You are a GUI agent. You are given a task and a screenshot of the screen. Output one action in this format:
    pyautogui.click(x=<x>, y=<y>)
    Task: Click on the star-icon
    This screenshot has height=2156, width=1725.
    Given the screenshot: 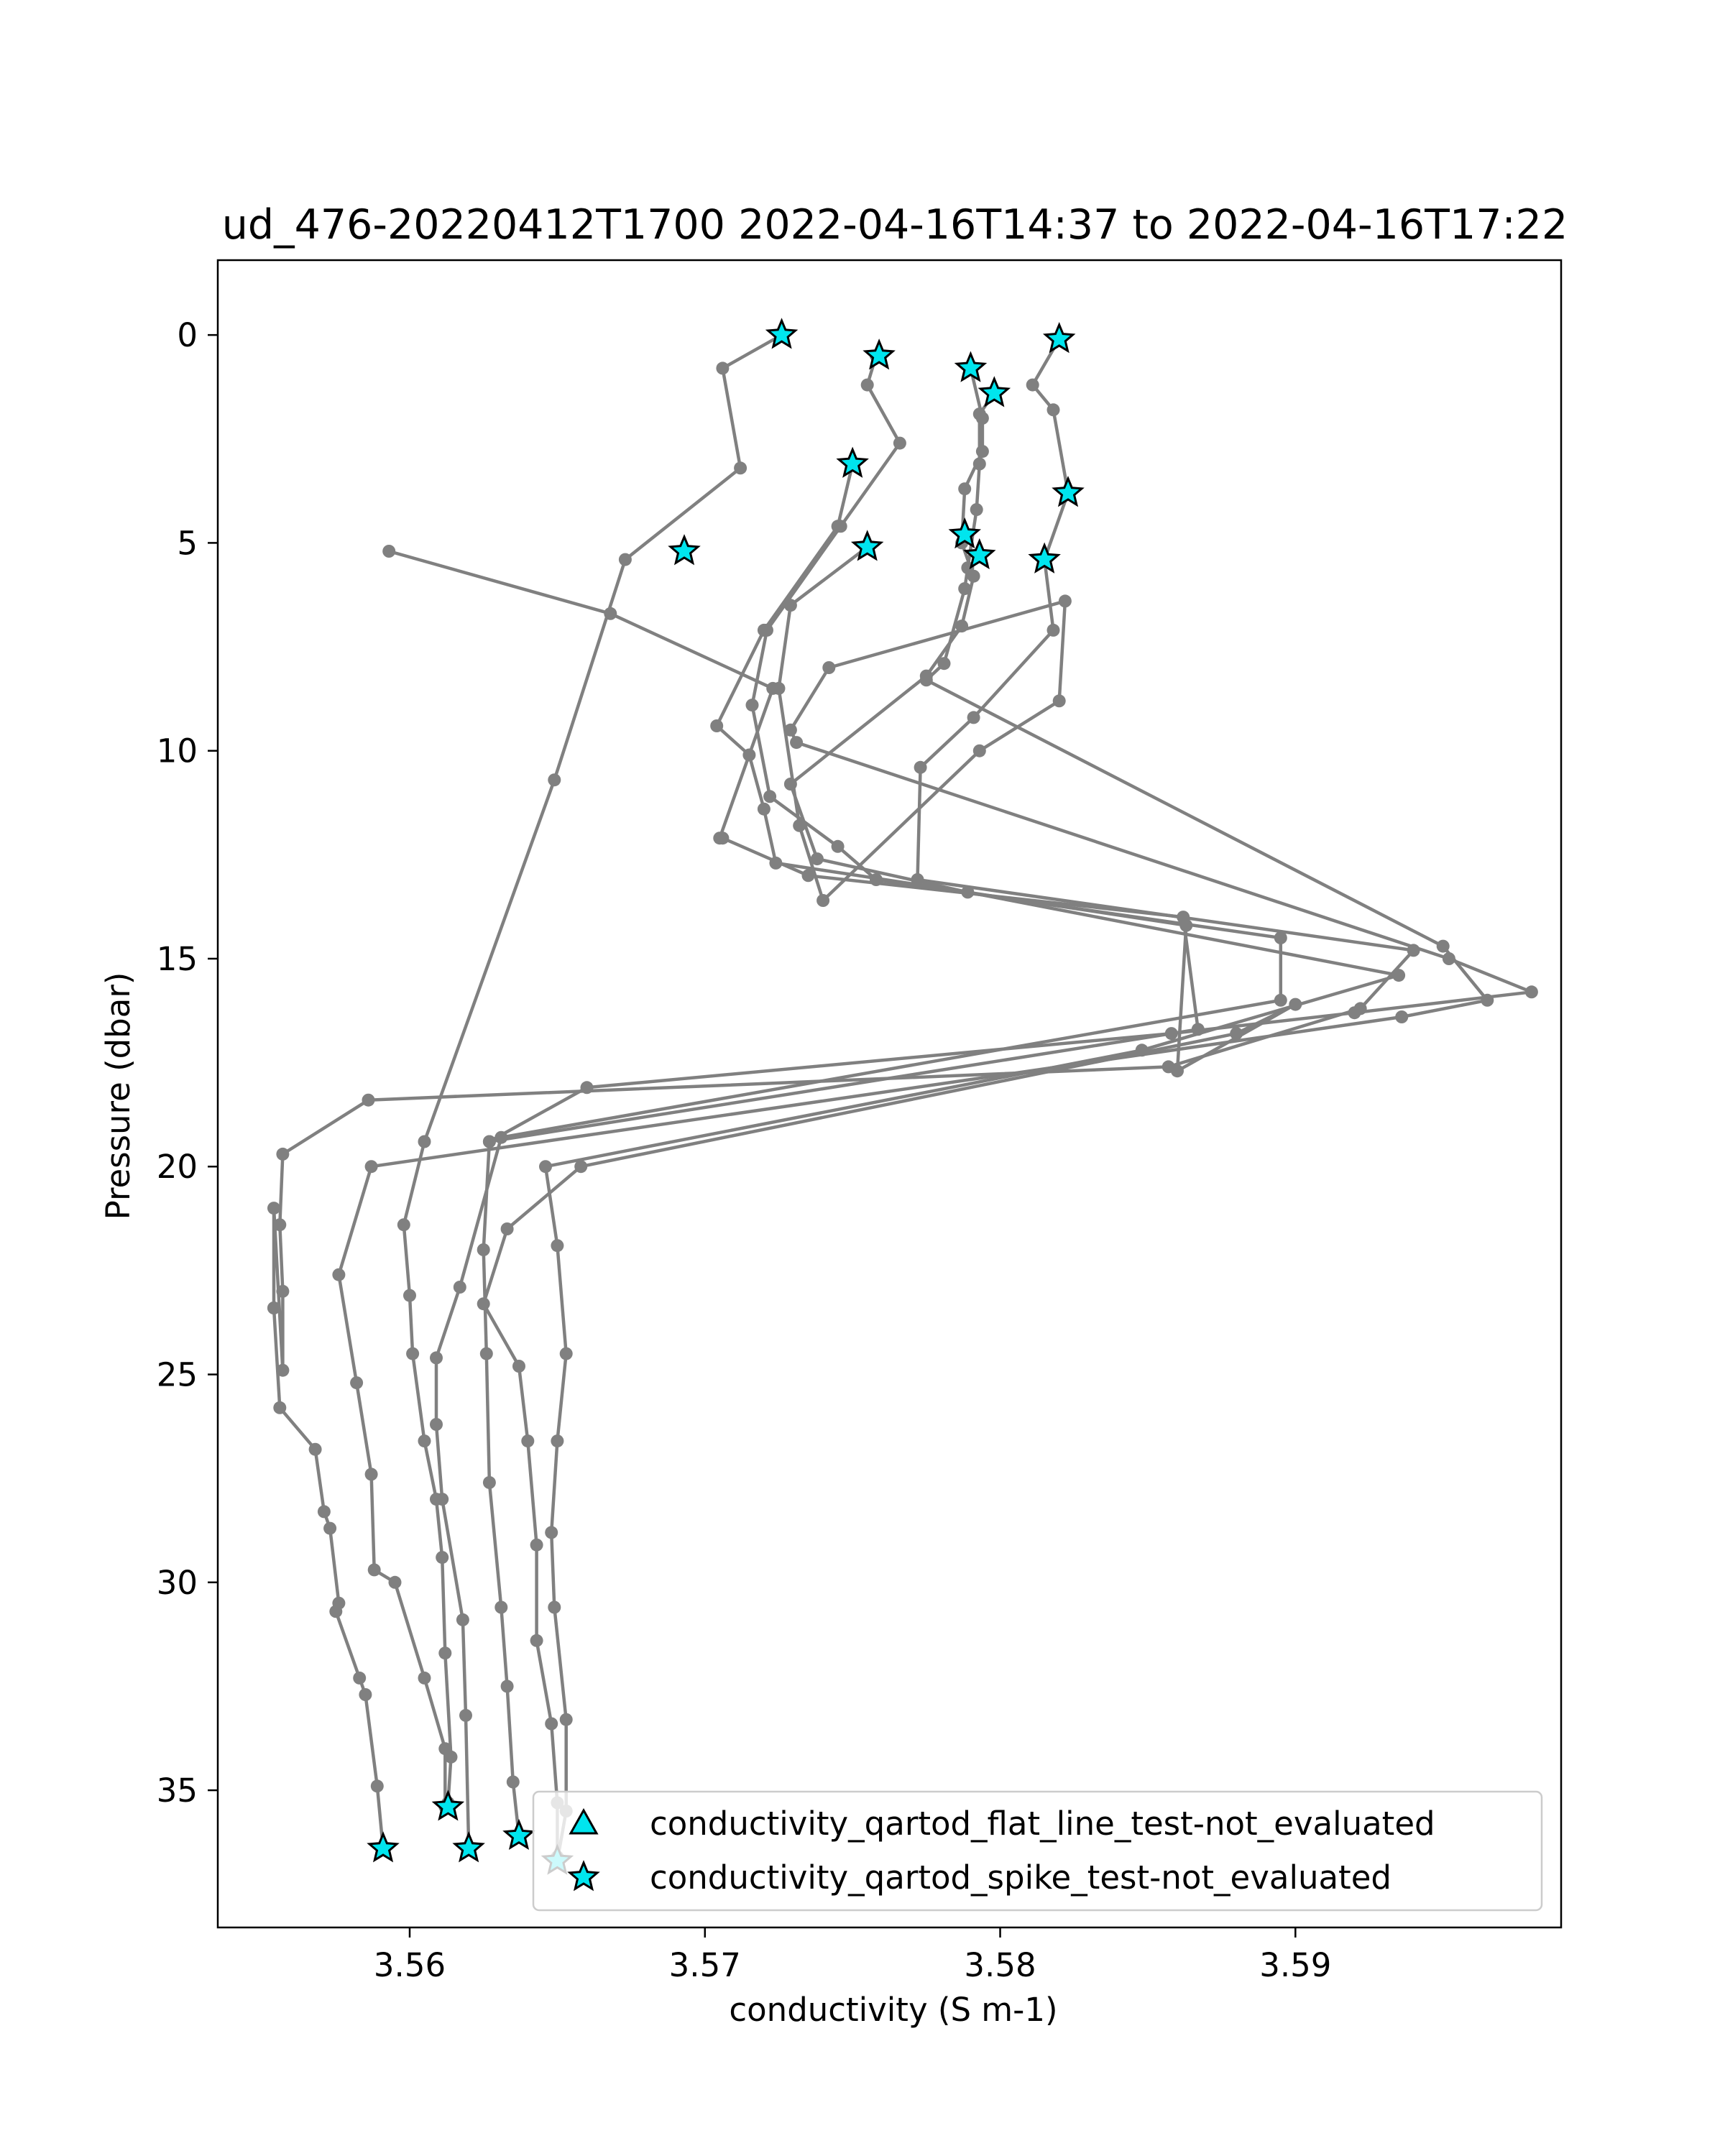 What is the action you would take?
    pyautogui.click(x=583, y=1876)
    